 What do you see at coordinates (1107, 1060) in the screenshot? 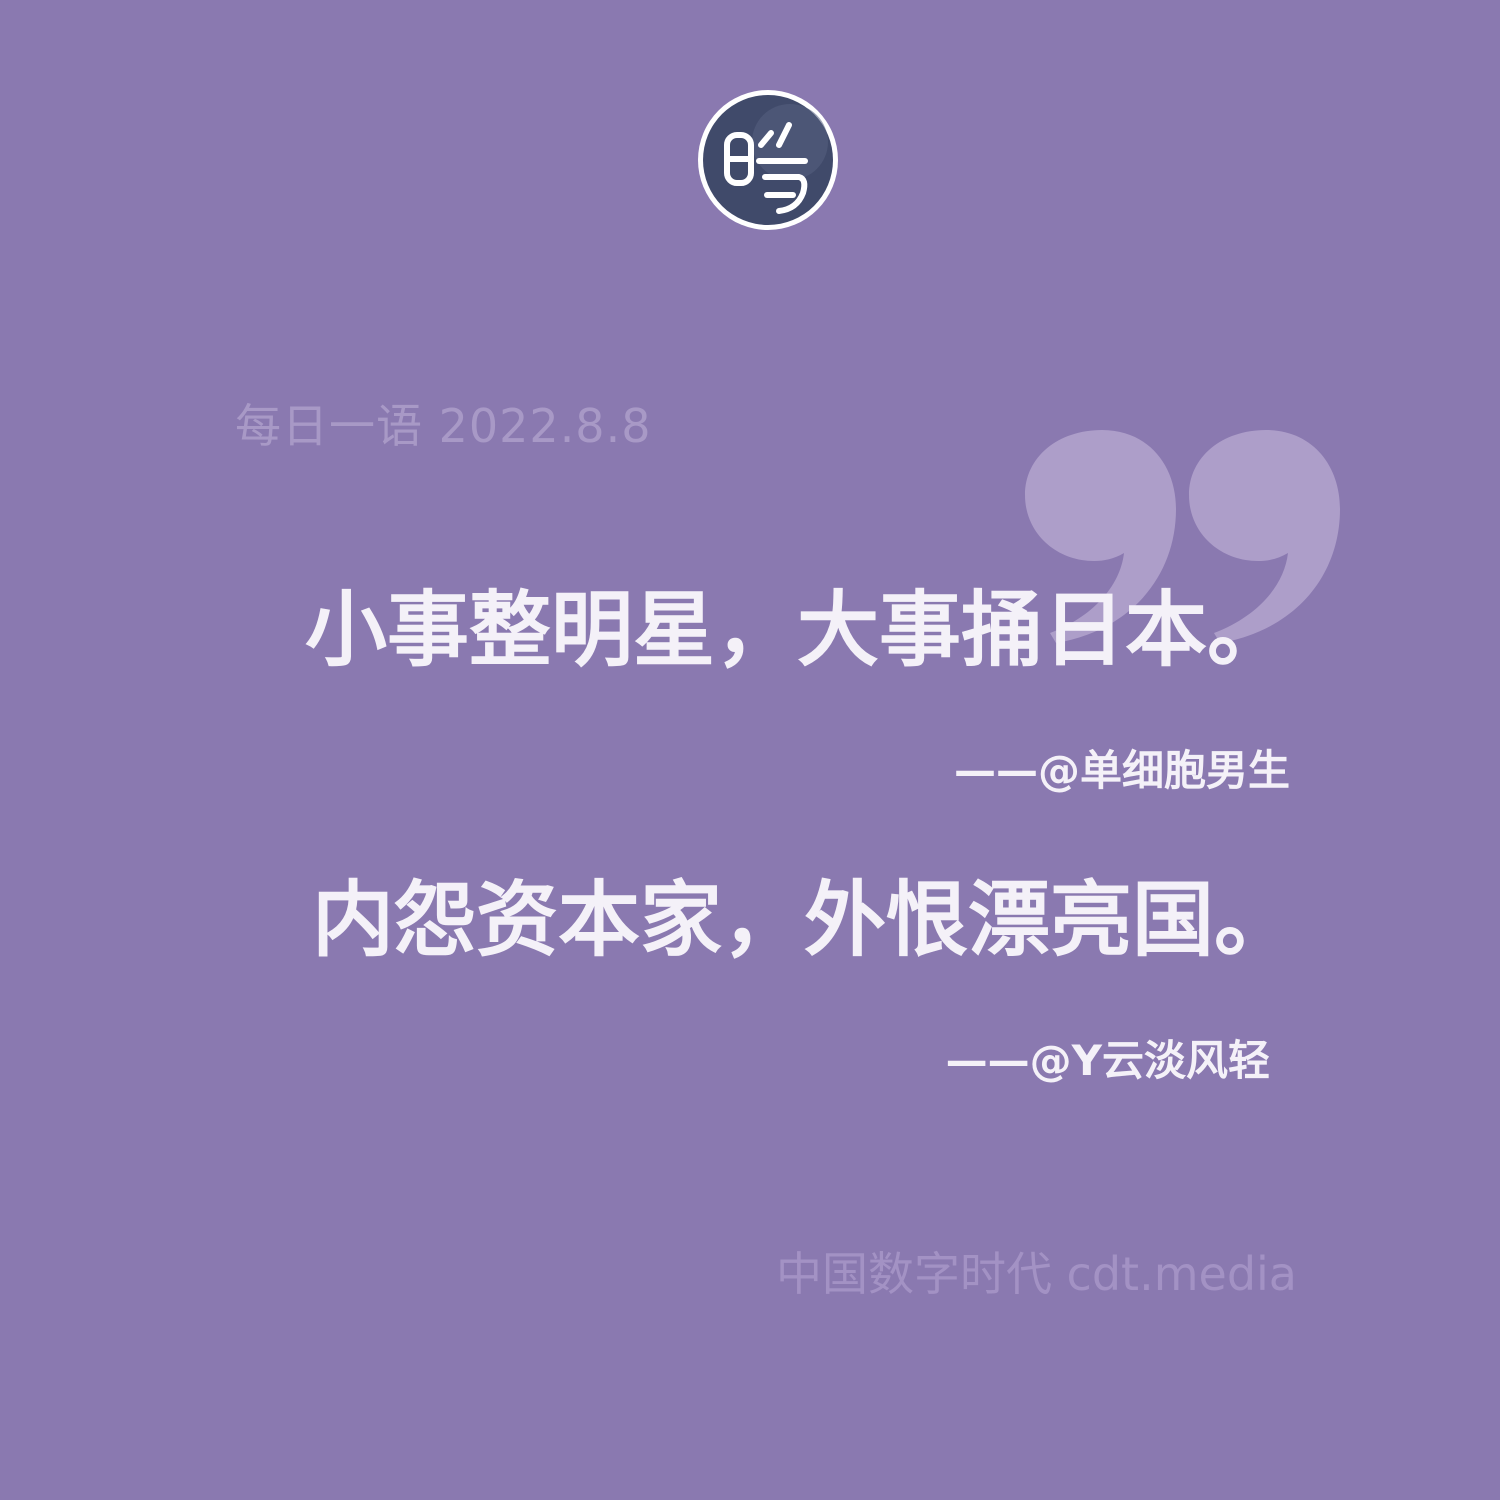
I see `quote-author: ——@Y云淡风轻` at bounding box center [1107, 1060].